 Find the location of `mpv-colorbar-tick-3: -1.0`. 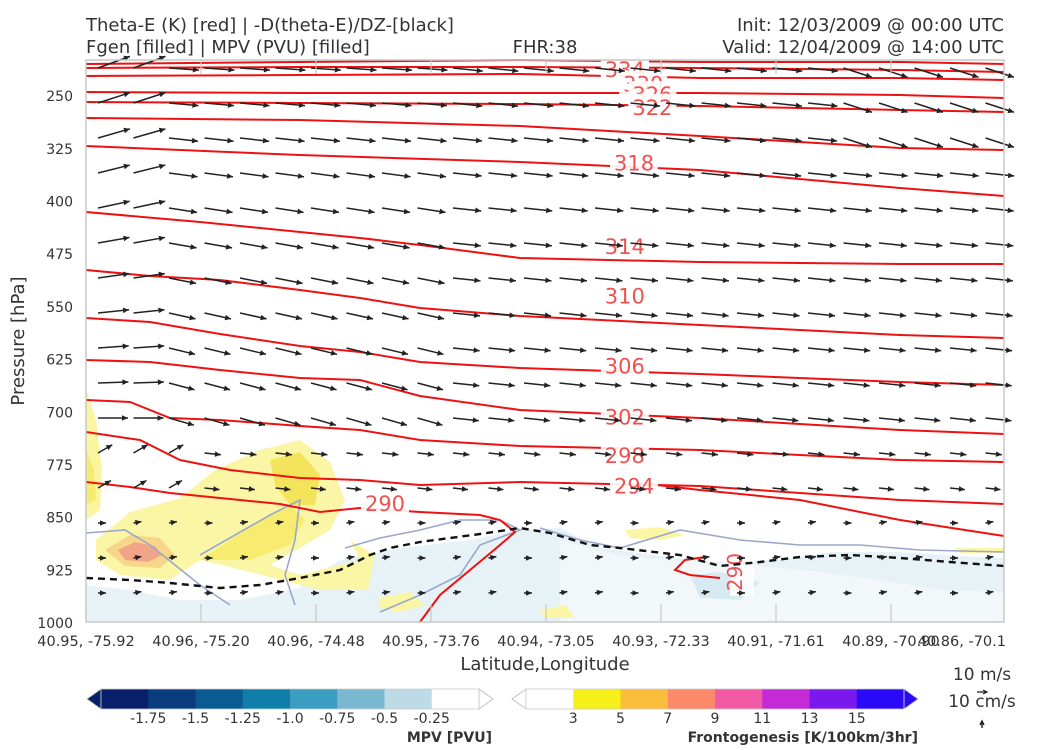

mpv-colorbar-tick-3: -1.0 is located at coordinates (289, 719).